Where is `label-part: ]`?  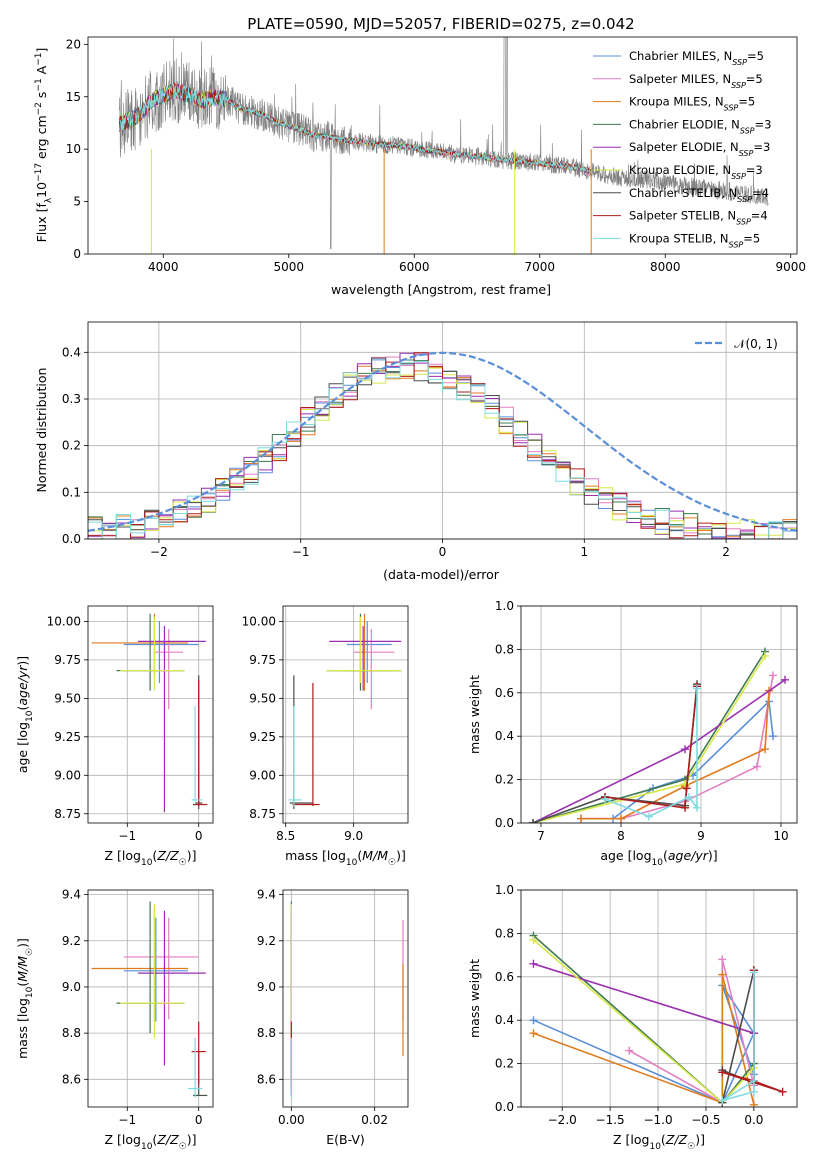
label-part: ] is located at coordinates (41, 50).